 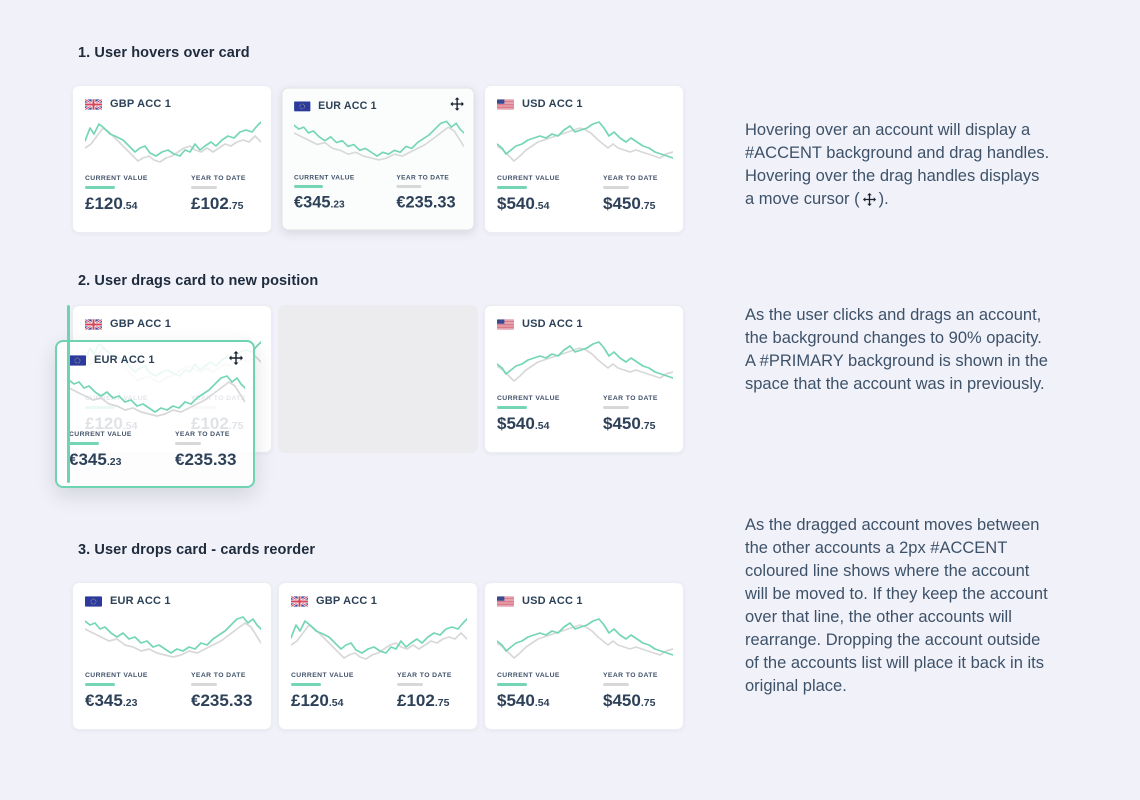 What do you see at coordinates (378, 379) in the screenshot?
I see `card-placeholder` at bounding box center [378, 379].